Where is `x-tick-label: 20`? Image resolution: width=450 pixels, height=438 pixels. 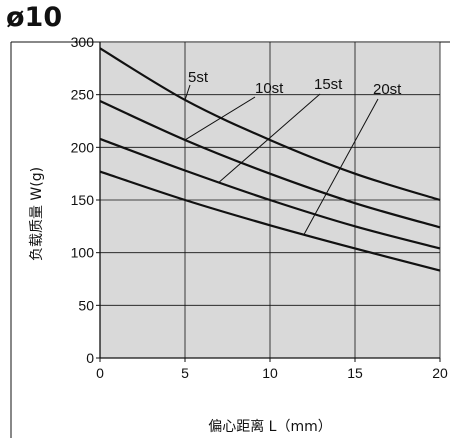 x-tick-label: 20 is located at coordinates (440, 373).